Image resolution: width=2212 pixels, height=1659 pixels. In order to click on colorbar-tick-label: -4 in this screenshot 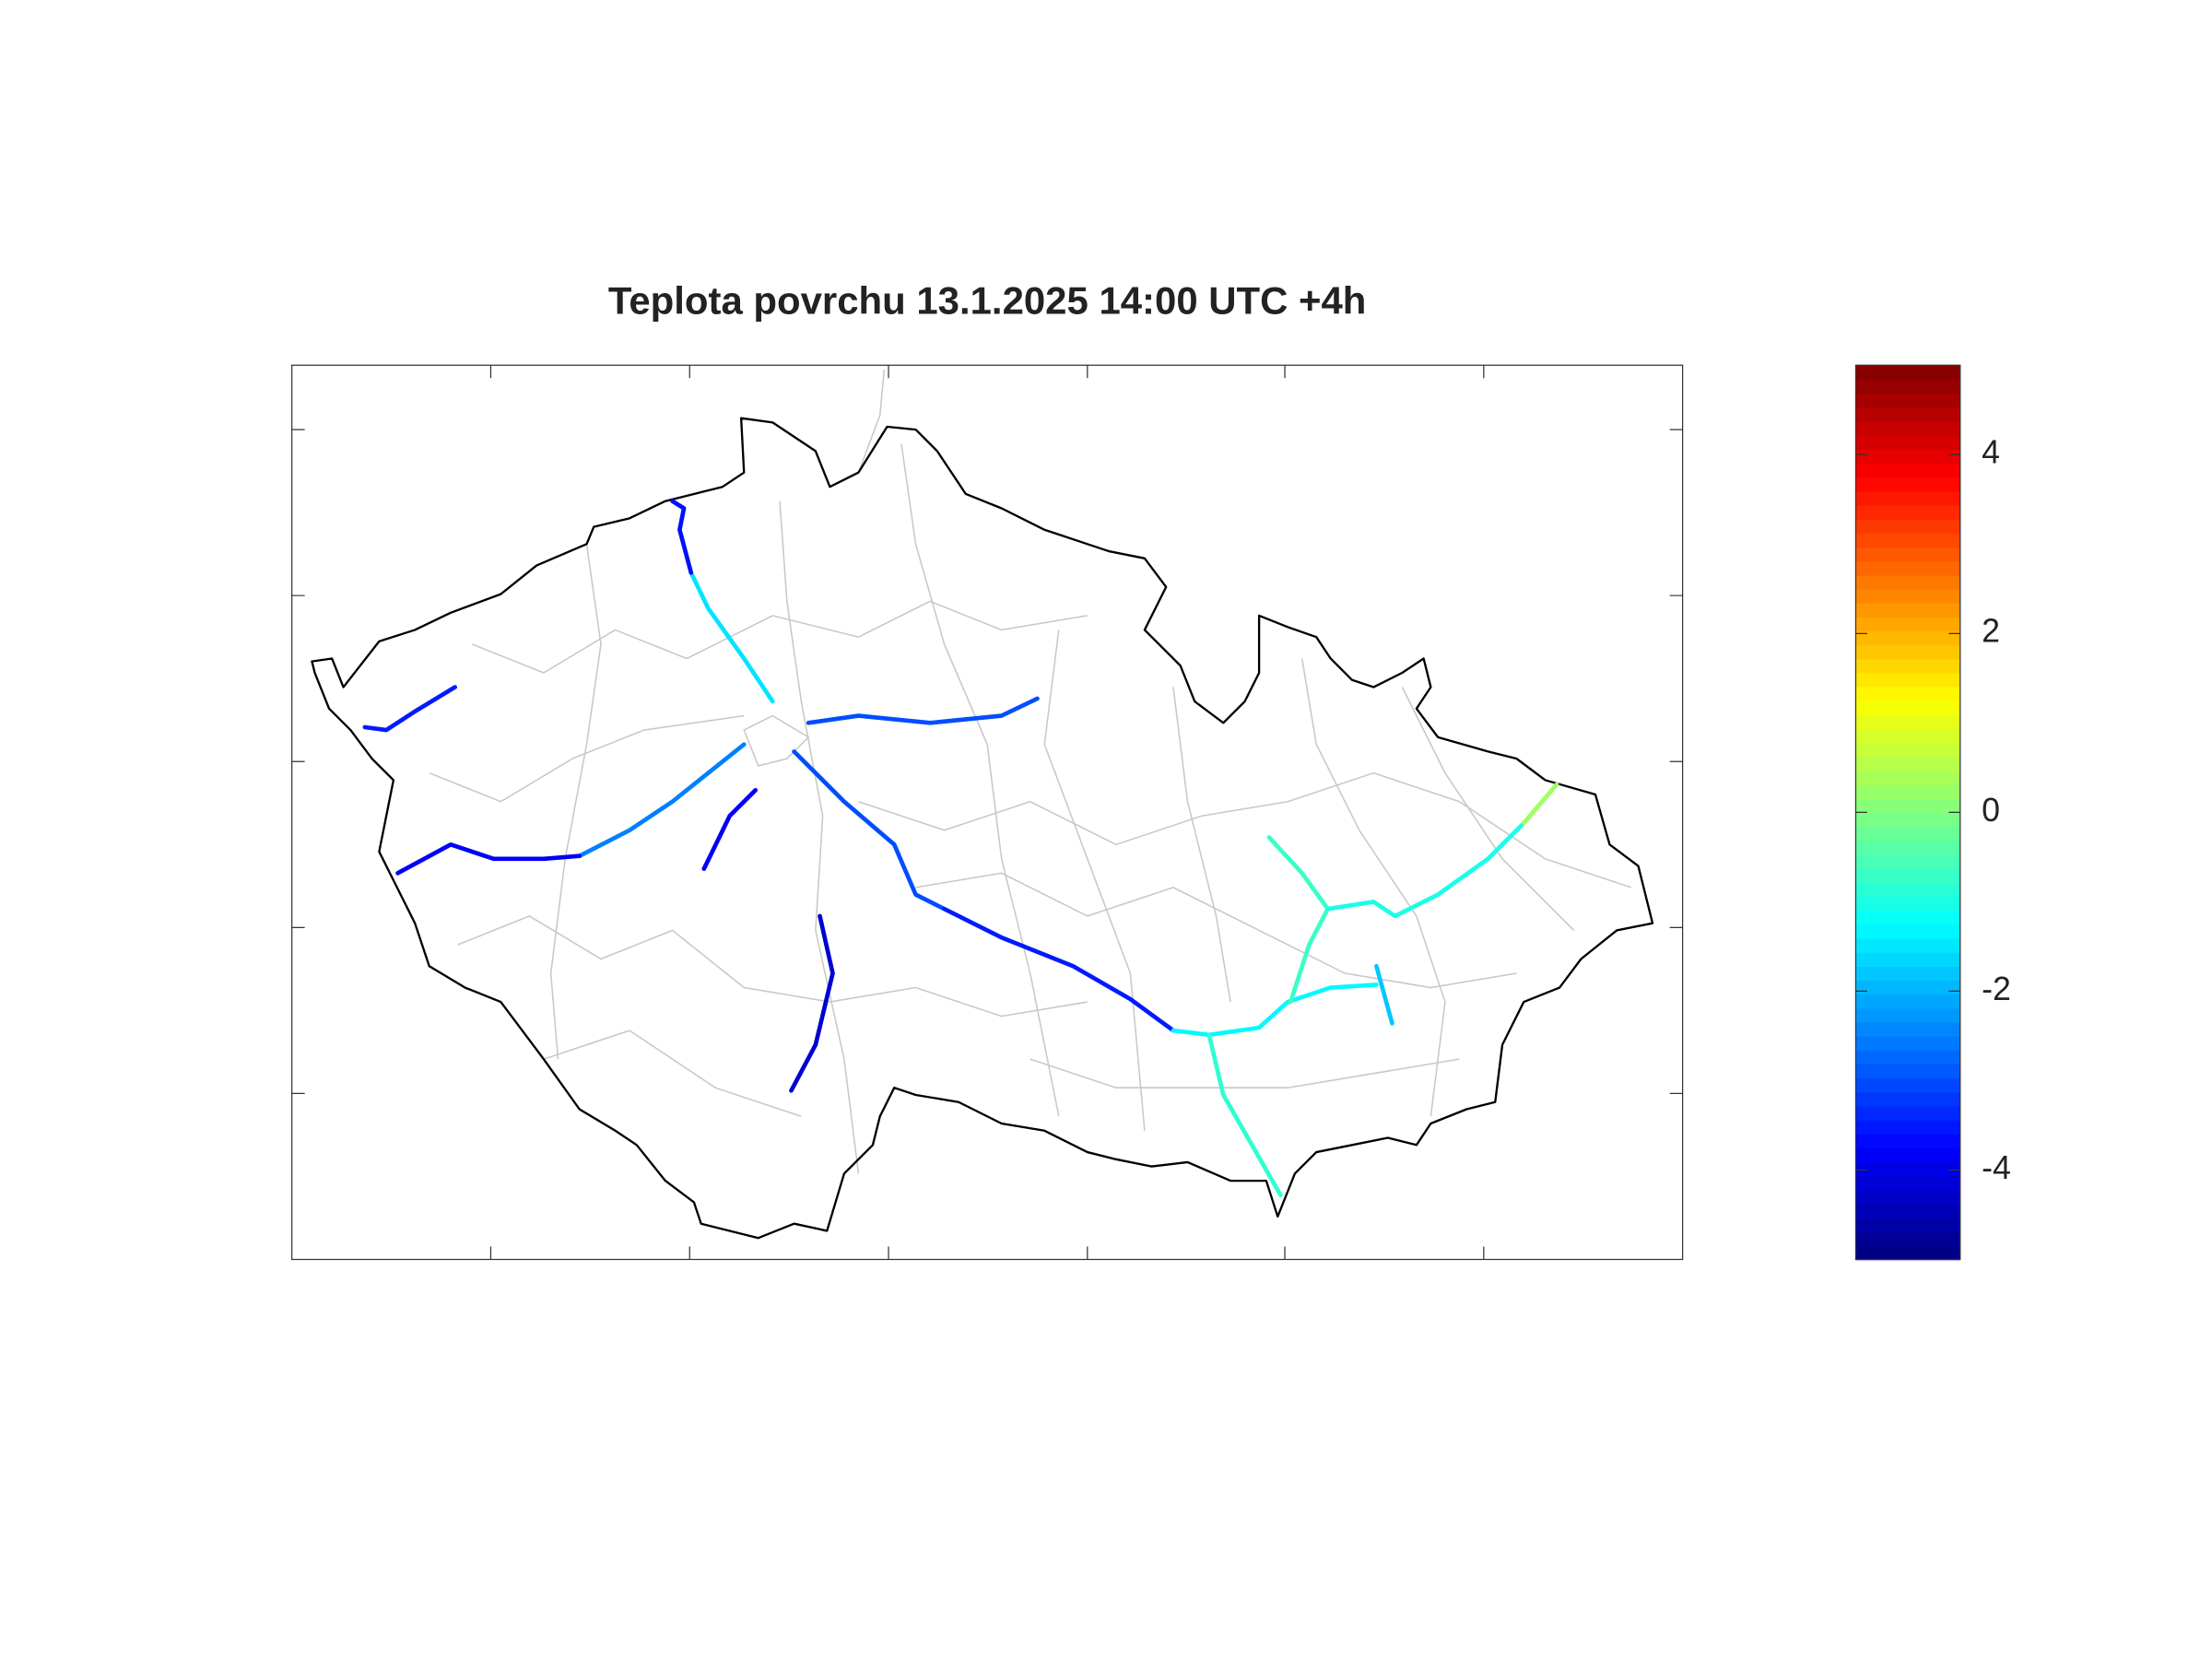, I will do `click(1996, 1167)`.